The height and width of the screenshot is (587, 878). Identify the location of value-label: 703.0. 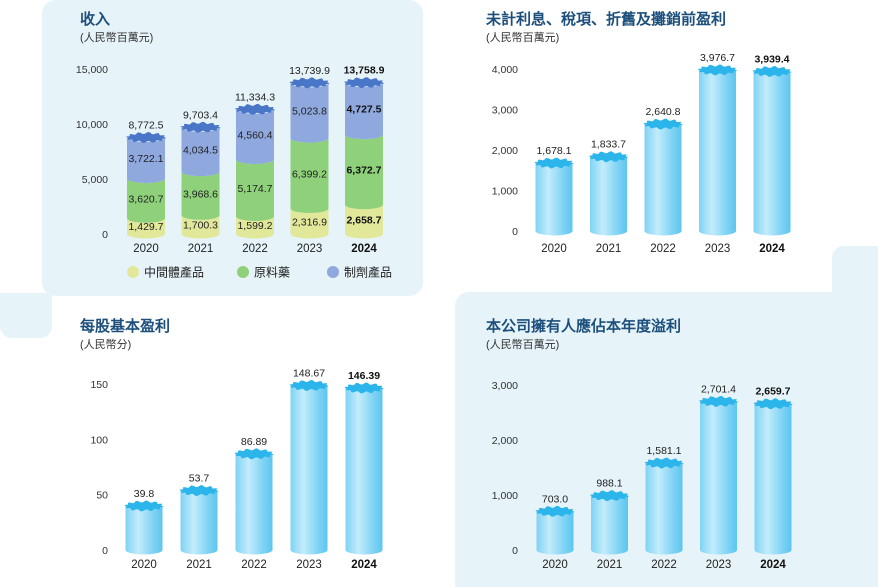
(555, 499).